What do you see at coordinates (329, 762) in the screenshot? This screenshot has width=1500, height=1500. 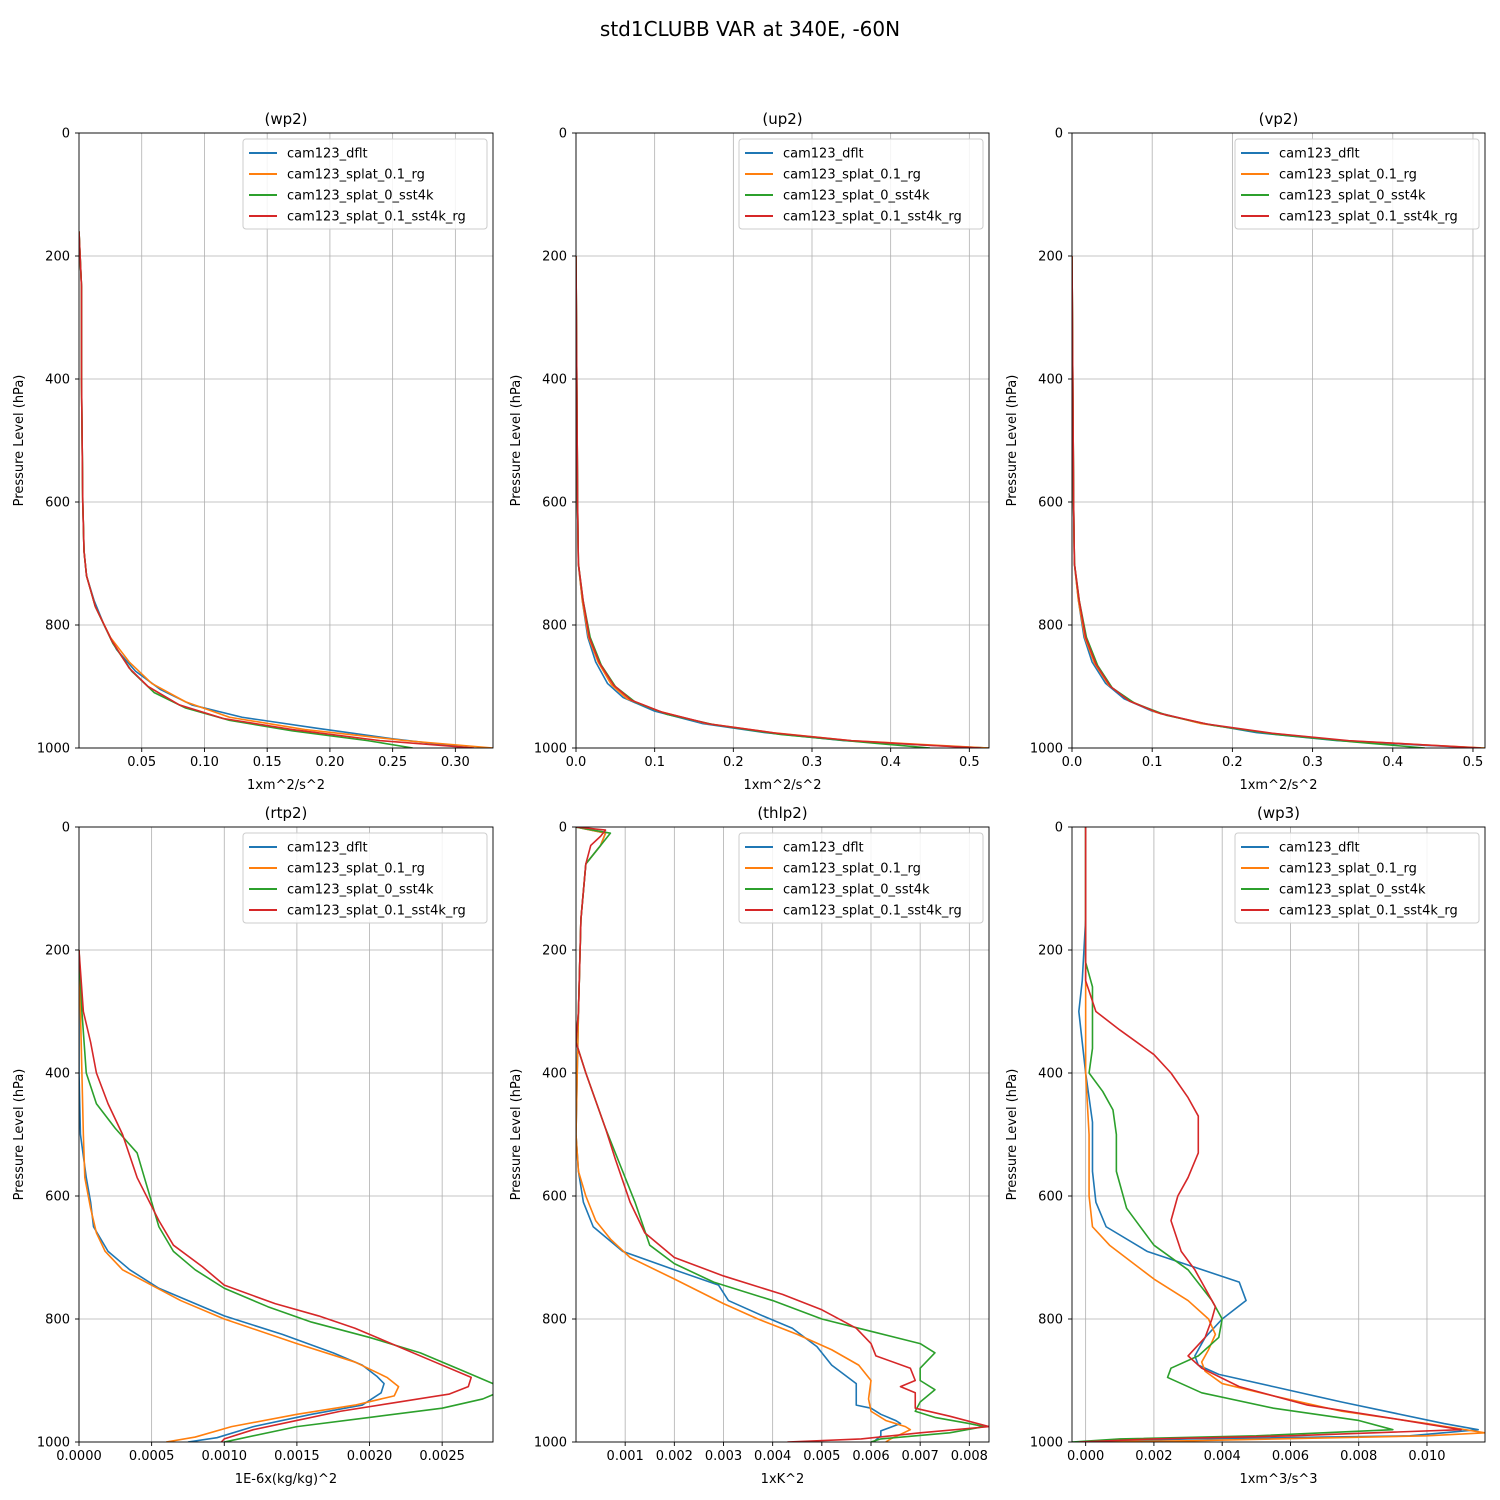 I see `x-tick-label: 0.20` at bounding box center [329, 762].